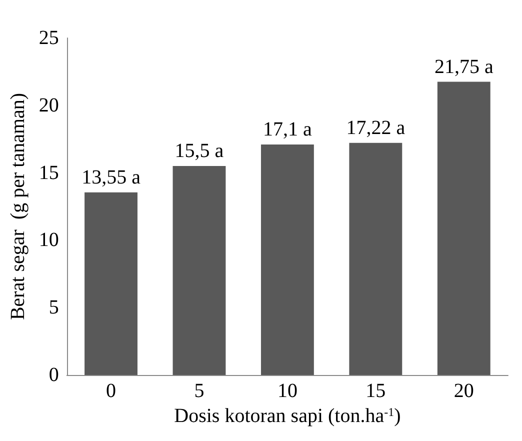 The image size is (522, 441). I want to click on x-tick-label: 10, so click(287, 391).